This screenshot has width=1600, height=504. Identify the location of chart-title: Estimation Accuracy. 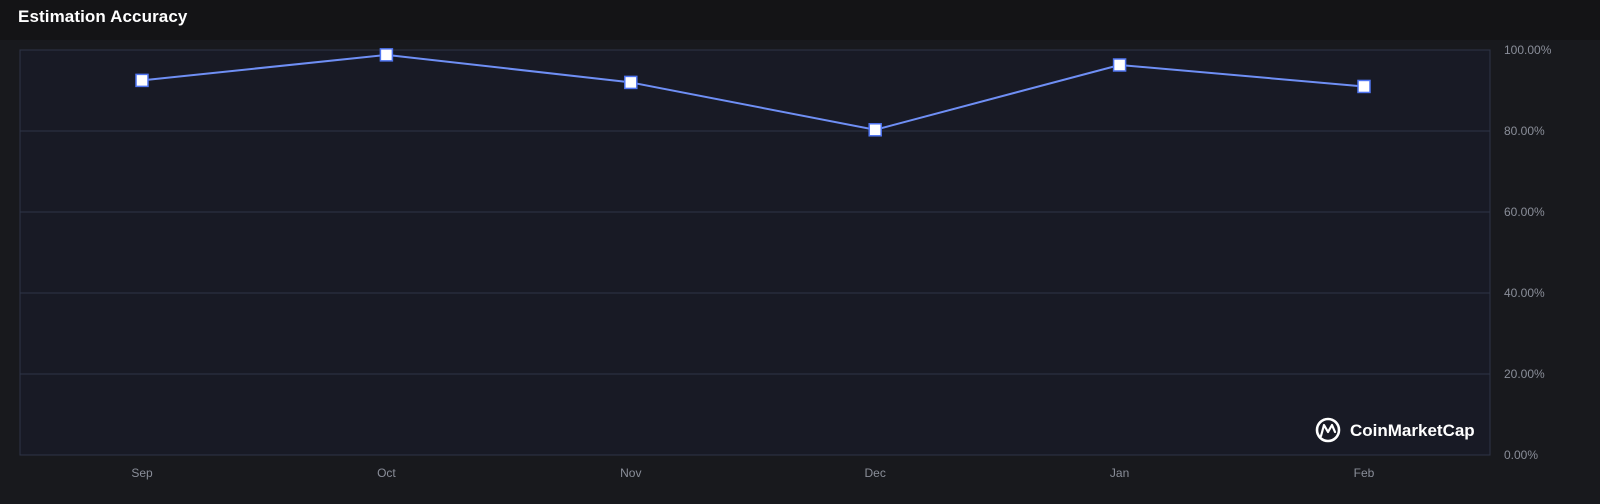
(103, 16).